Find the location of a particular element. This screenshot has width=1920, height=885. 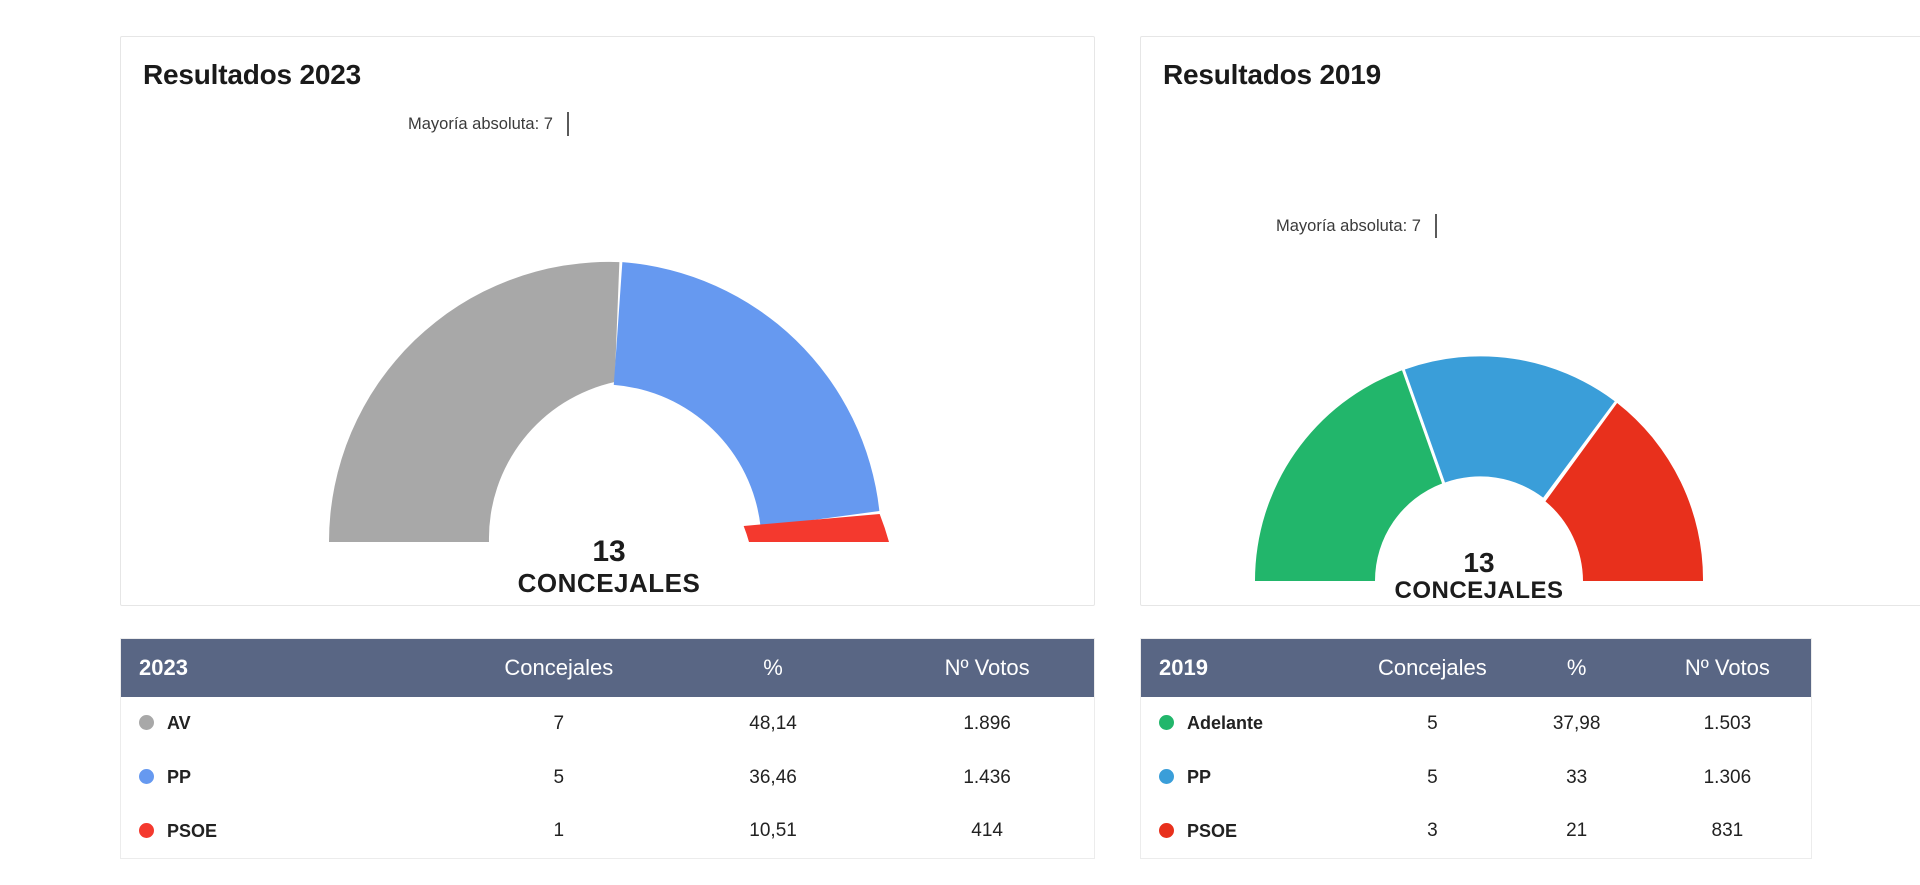

table-row: PP 5 33 1.306 is located at coordinates (1476, 778).